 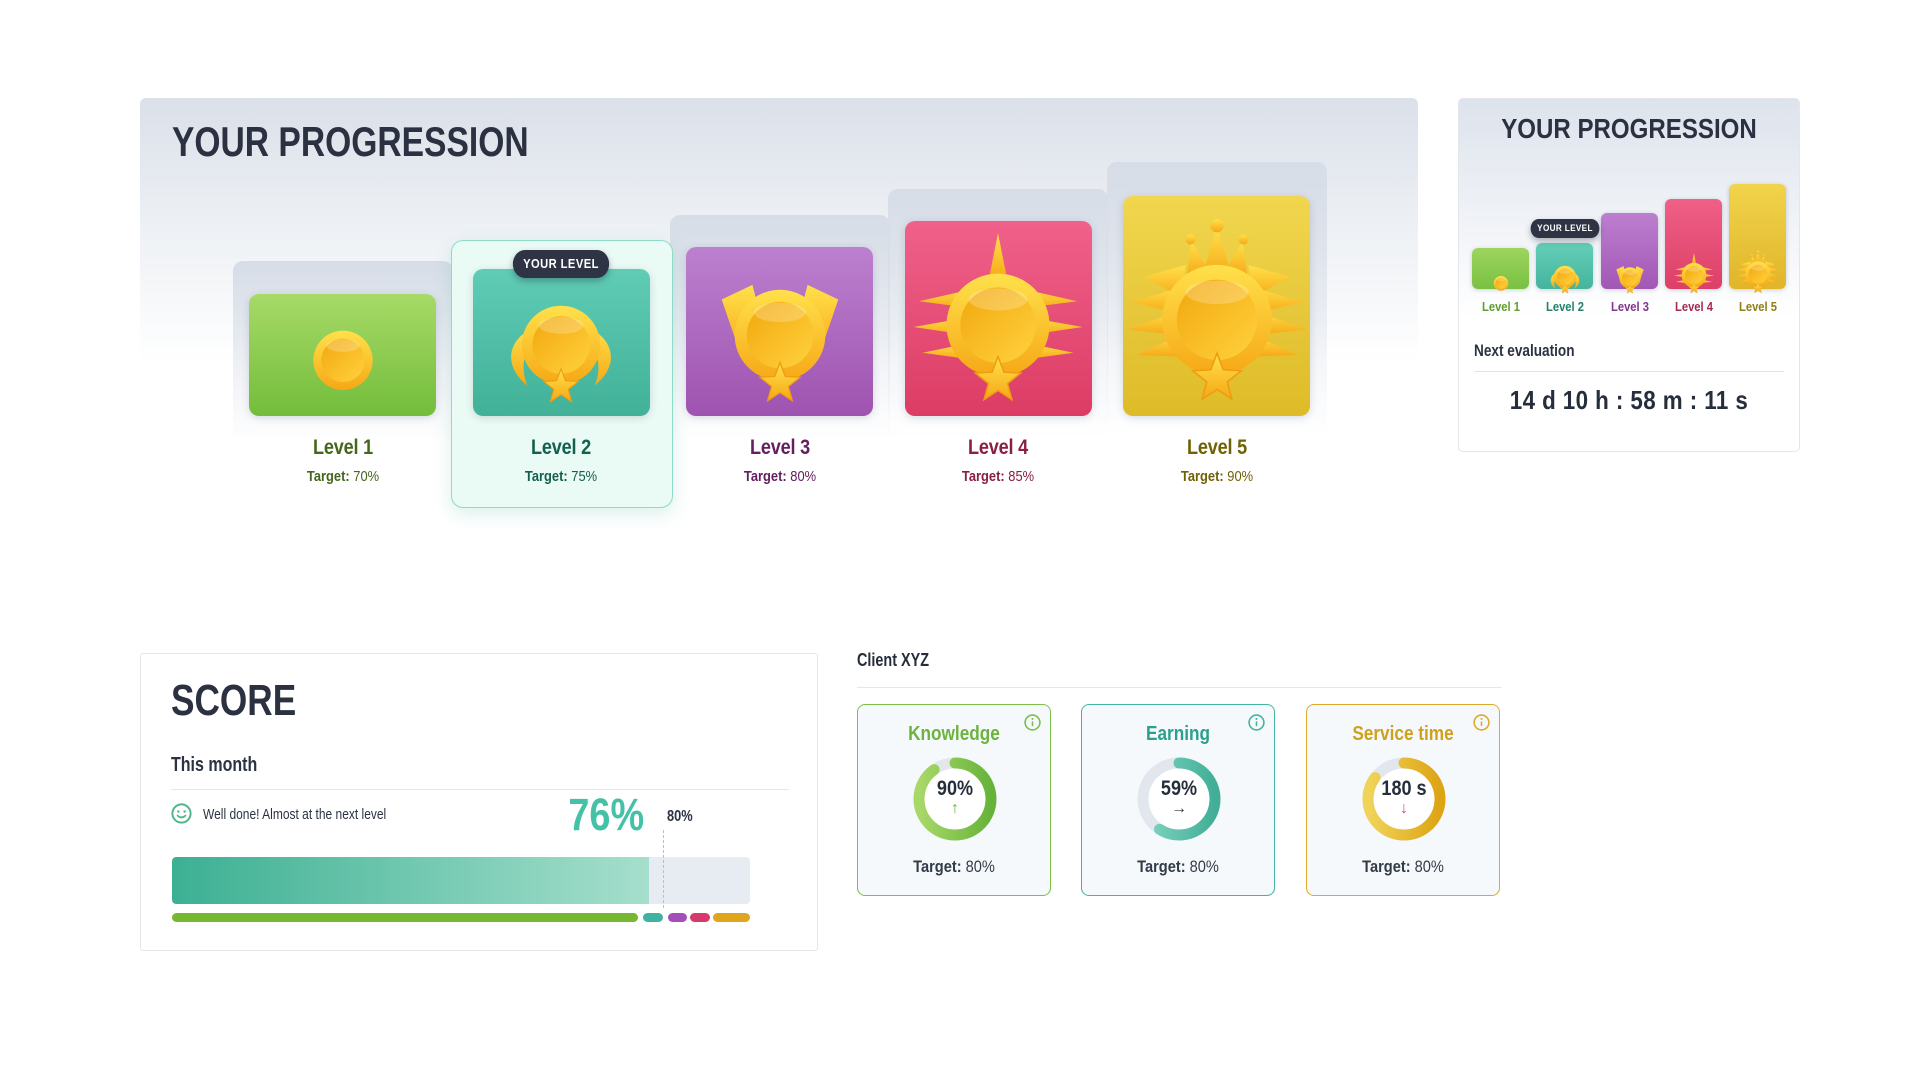 What do you see at coordinates (561, 264) in the screenshot?
I see `your-level-badge: YOUR LEVEL` at bounding box center [561, 264].